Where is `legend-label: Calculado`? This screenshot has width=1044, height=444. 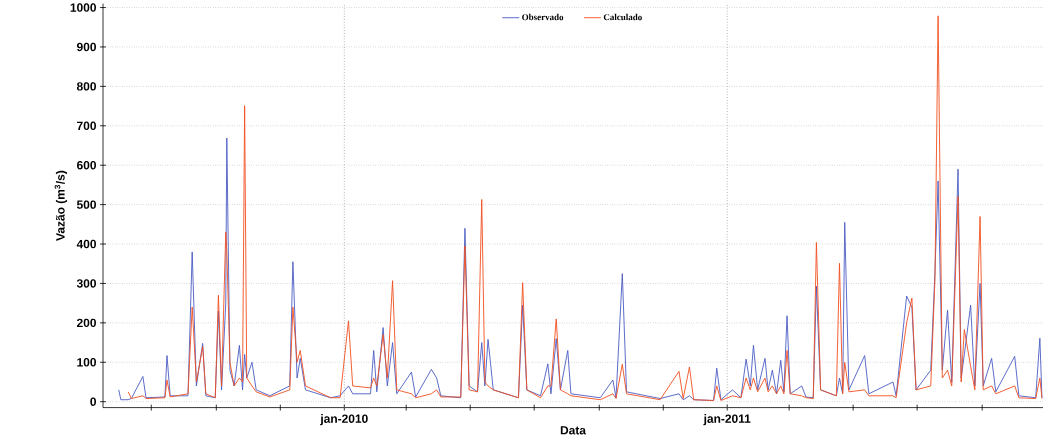 legend-label: Calculado is located at coordinates (622, 17).